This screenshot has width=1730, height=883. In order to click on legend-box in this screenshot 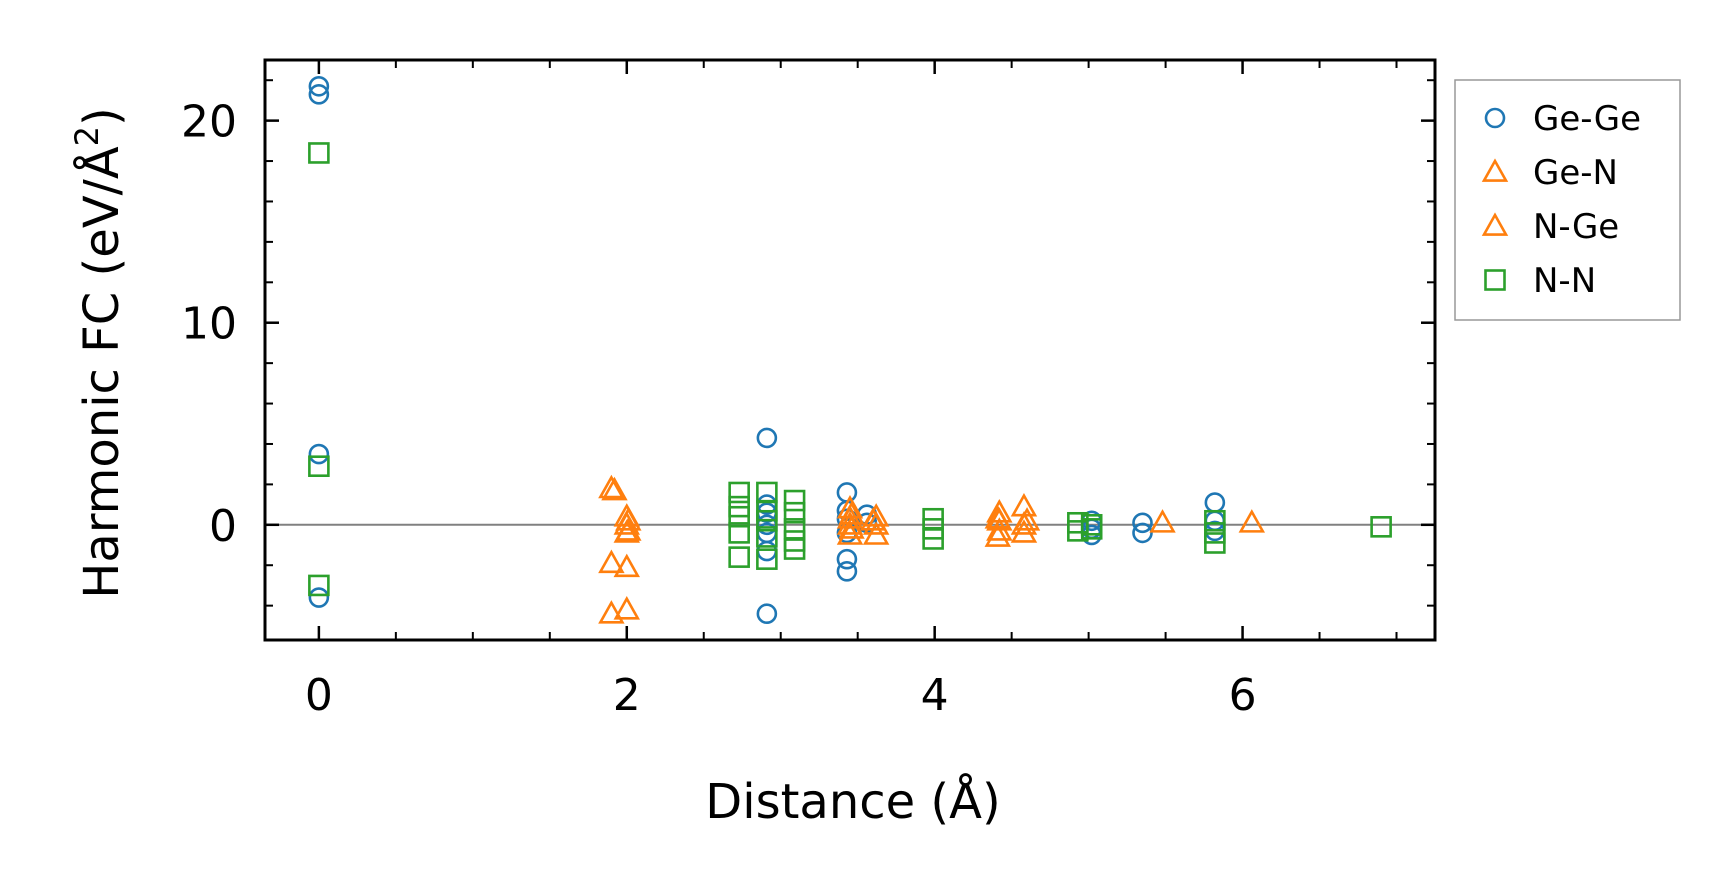, I will do `click(1567, 200)`.